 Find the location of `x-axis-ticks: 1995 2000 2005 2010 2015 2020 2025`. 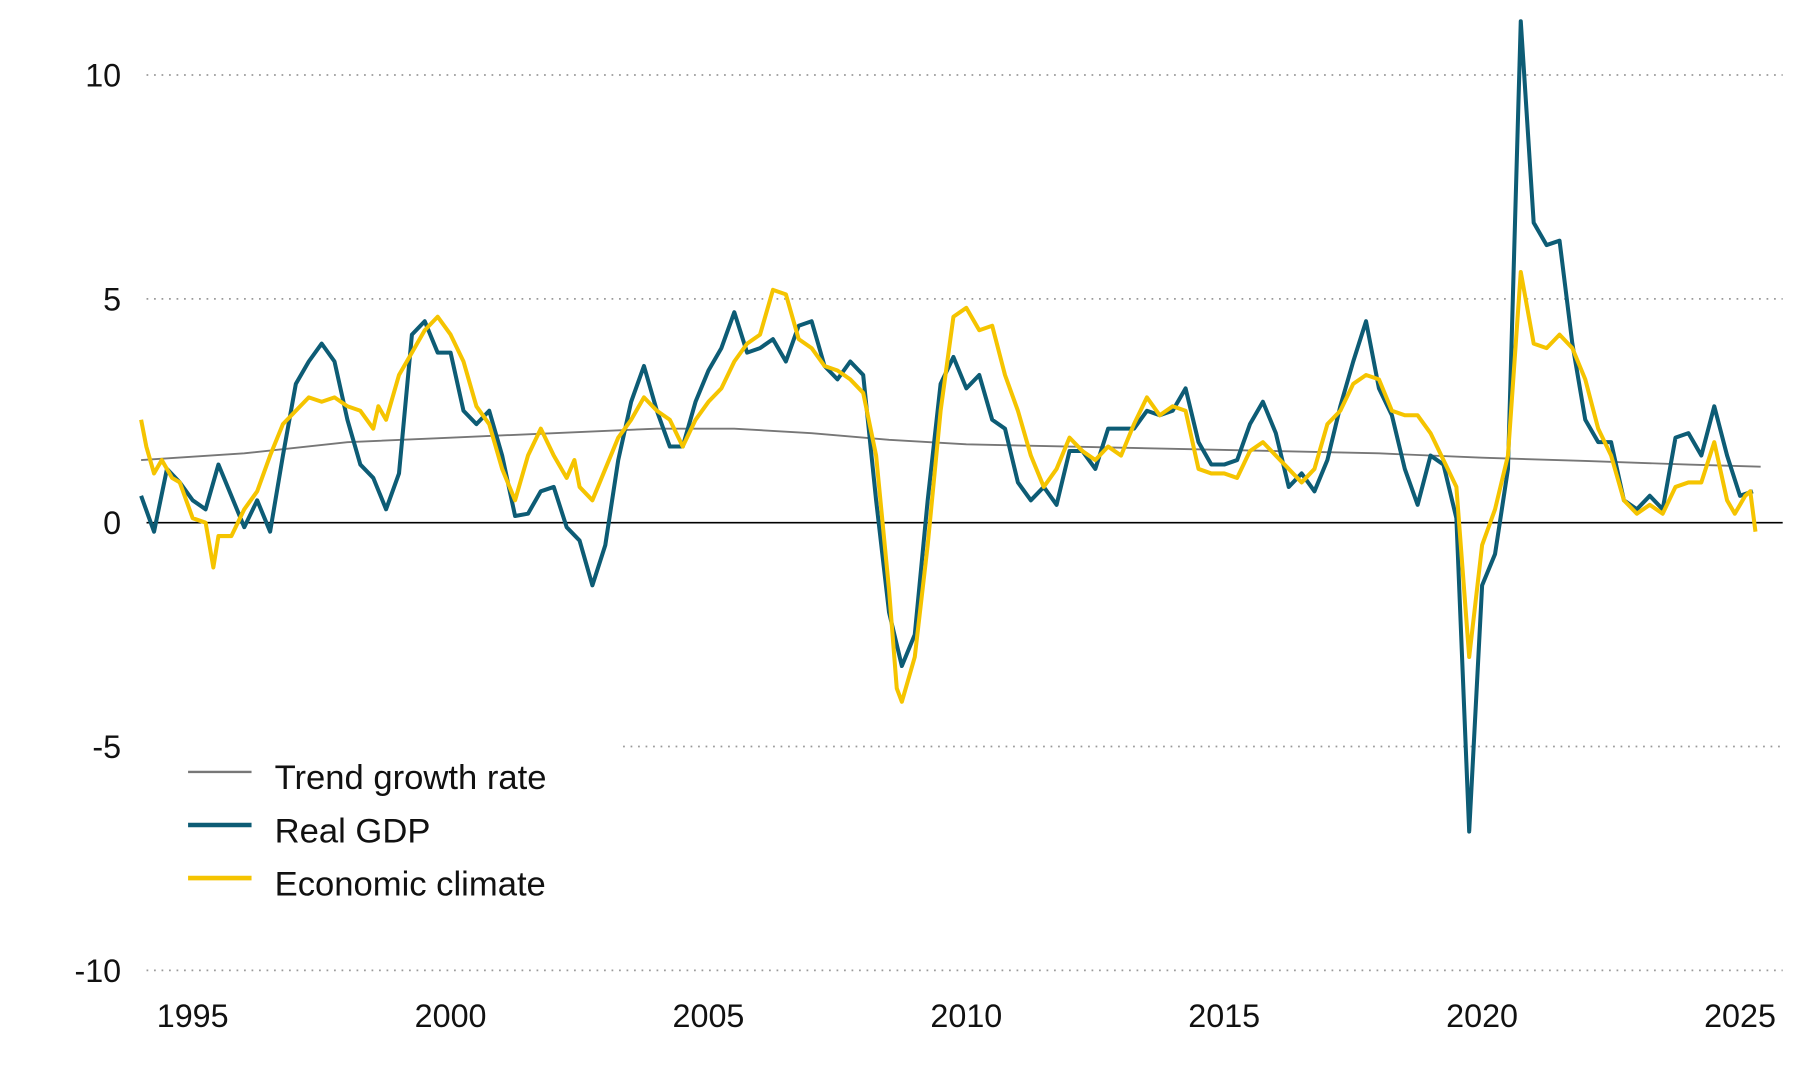

x-axis-ticks: 1995 2000 2005 2010 2015 2020 2025 is located at coordinates (966, 1016).